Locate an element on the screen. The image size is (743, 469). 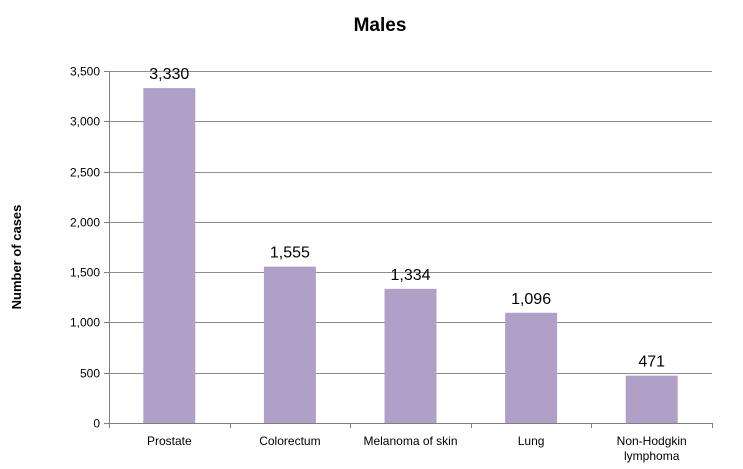
x-tick-label: Prostate is located at coordinates (169, 441).